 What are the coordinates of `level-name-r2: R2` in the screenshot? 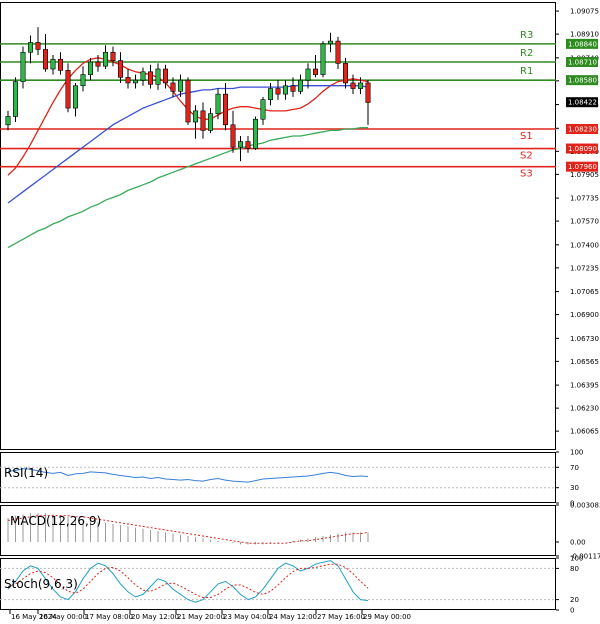 It's located at (526, 53).